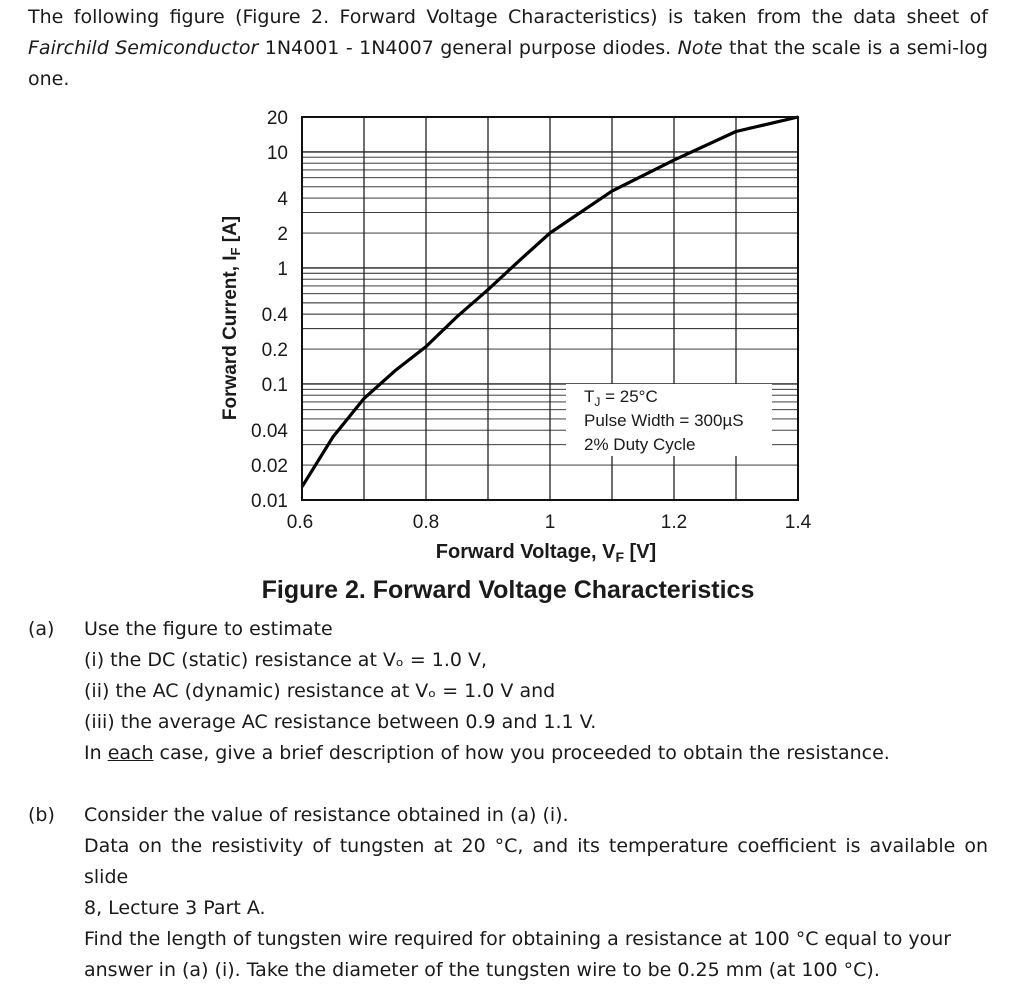  Describe the element at coordinates (269, 466) in the screenshot. I see `y-tick-label: 0.02` at that location.